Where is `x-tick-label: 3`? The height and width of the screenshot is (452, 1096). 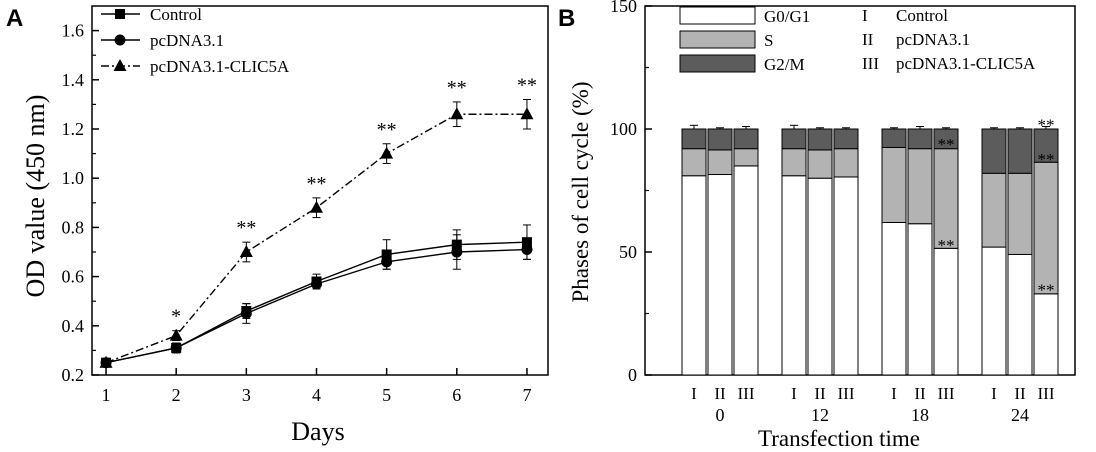
x-tick-label: 3 is located at coordinates (246, 395).